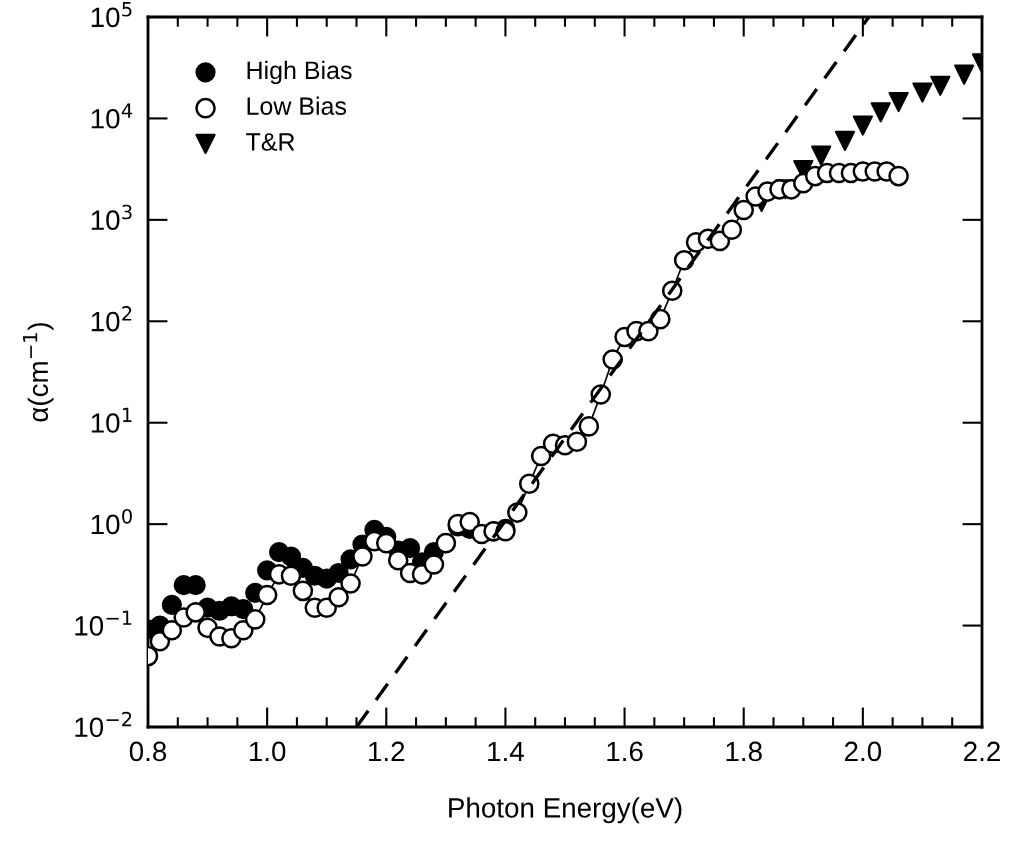  What do you see at coordinates (299, 72) in the screenshot?
I see `legend-label: High Bias` at bounding box center [299, 72].